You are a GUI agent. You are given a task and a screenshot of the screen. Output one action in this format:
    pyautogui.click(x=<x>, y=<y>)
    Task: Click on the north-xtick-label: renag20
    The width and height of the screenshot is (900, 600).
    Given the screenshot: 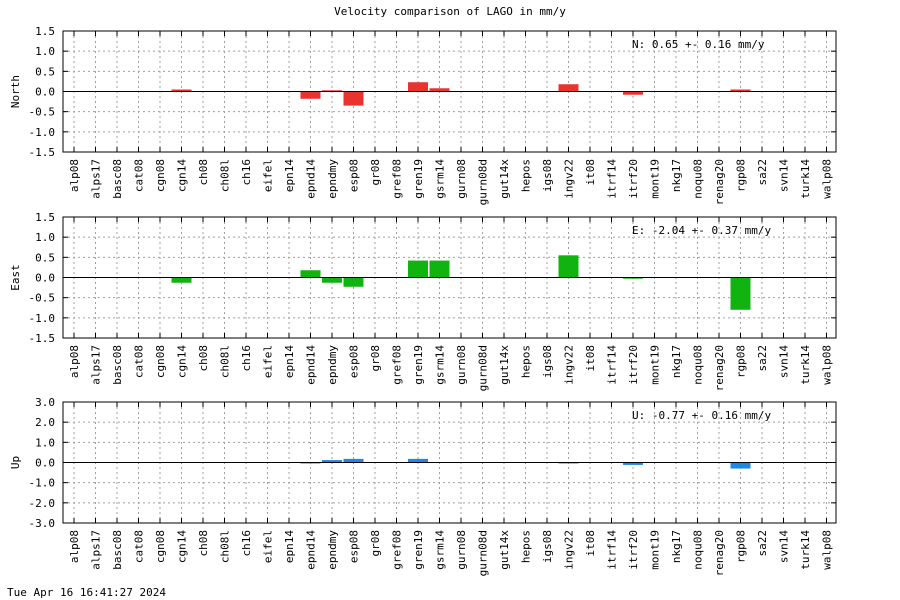 What is the action you would take?
    pyautogui.click(x=719, y=182)
    